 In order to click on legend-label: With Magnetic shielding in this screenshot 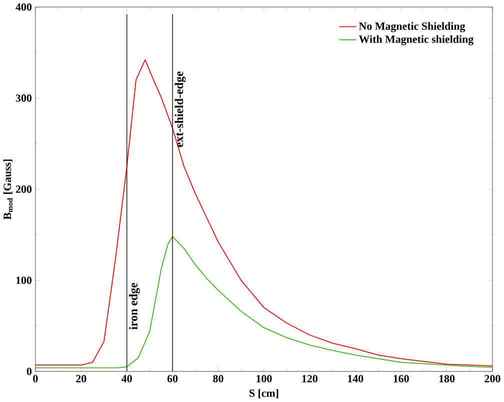, I will do `click(416, 40)`.